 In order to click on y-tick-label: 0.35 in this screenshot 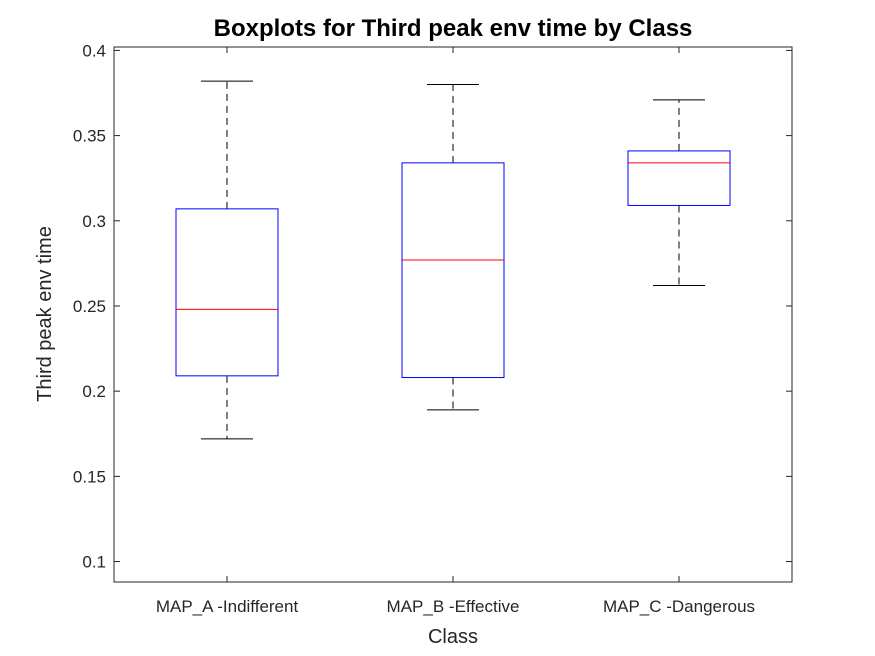, I will do `click(89, 136)`.